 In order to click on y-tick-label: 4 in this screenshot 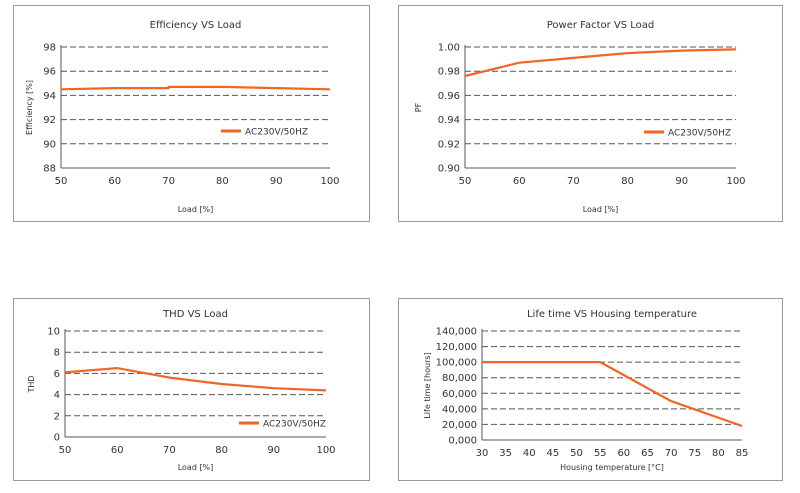, I will do `click(57, 395)`.